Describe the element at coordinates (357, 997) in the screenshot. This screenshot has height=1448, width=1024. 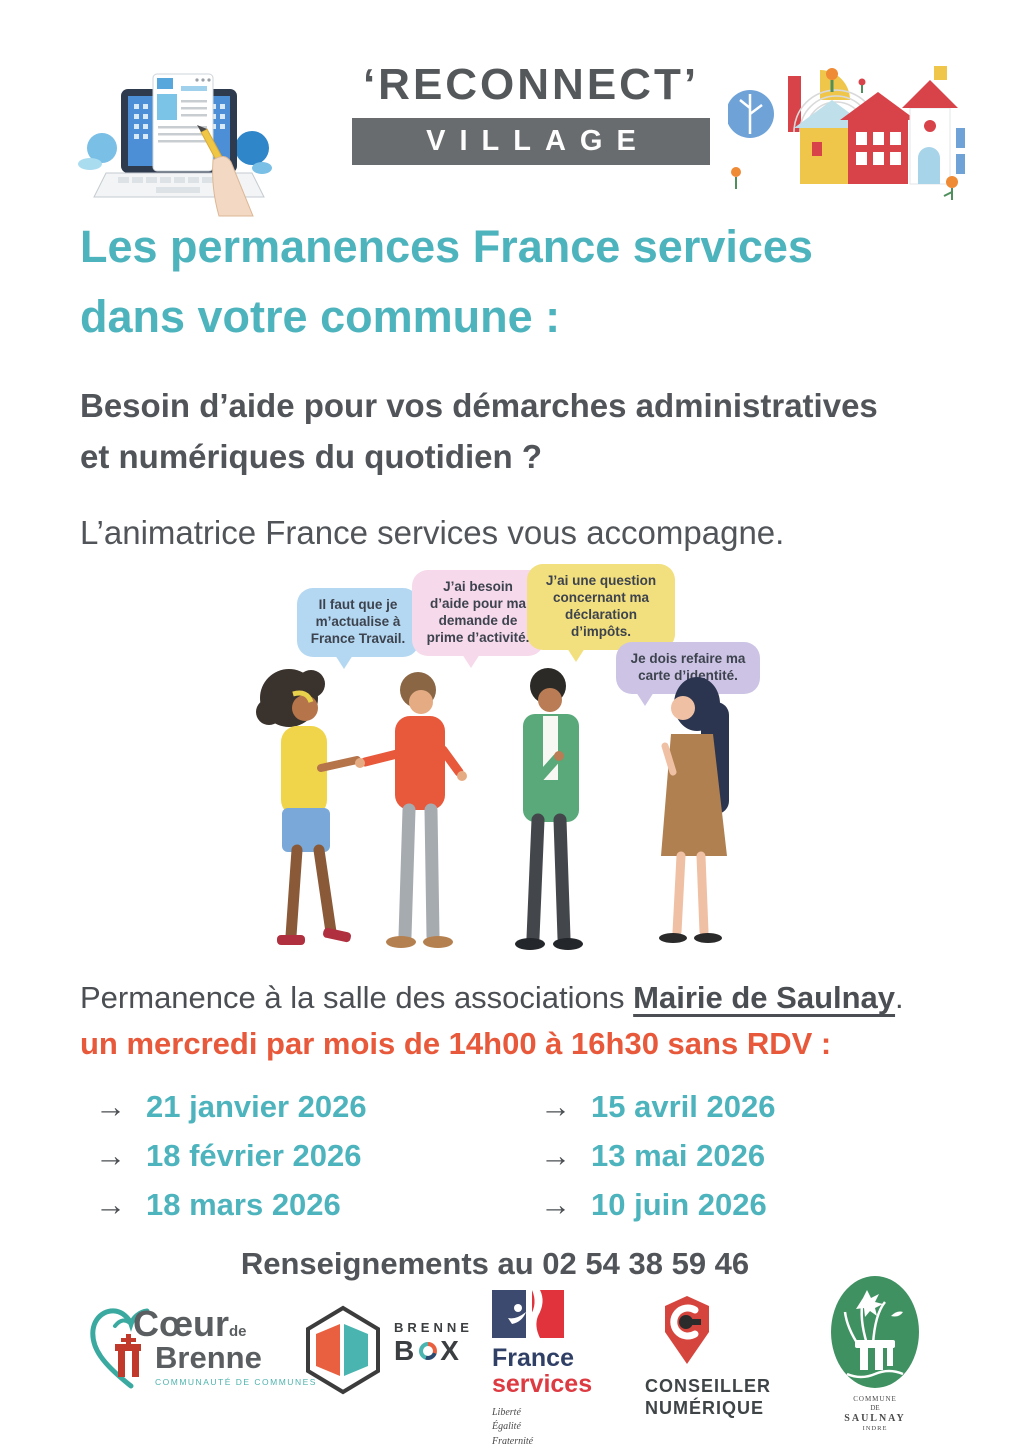
I see `venue-prefix: Permanence à la salle des associations` at that location.